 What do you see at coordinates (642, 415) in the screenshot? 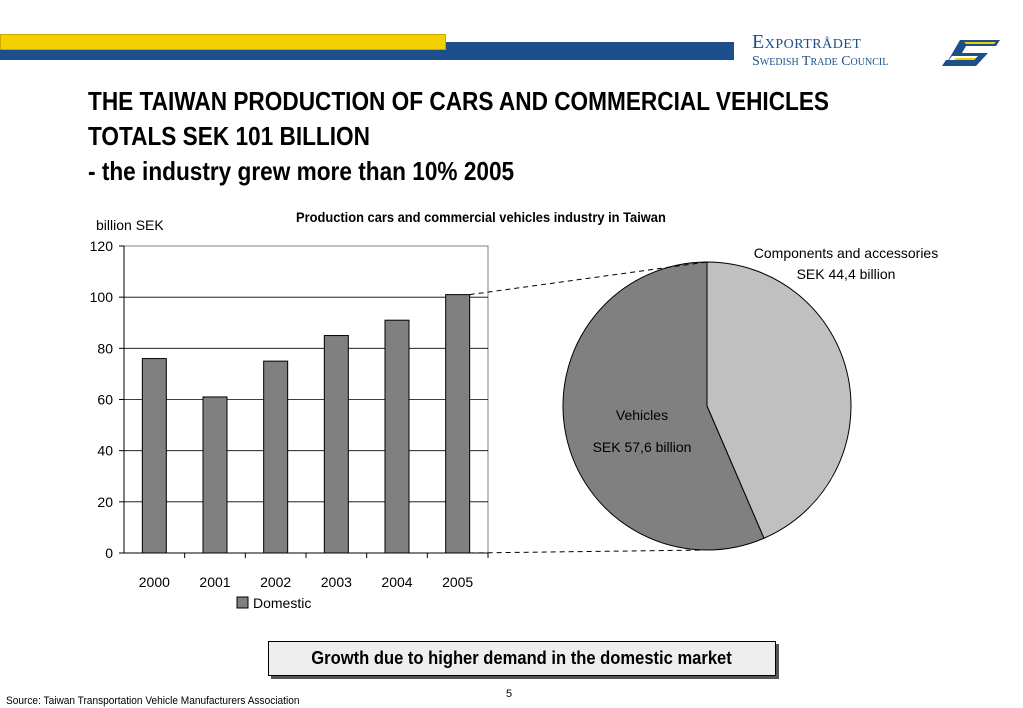
I see `pie-label-vehicles: Vehicles` at bounding box center [642, 415].